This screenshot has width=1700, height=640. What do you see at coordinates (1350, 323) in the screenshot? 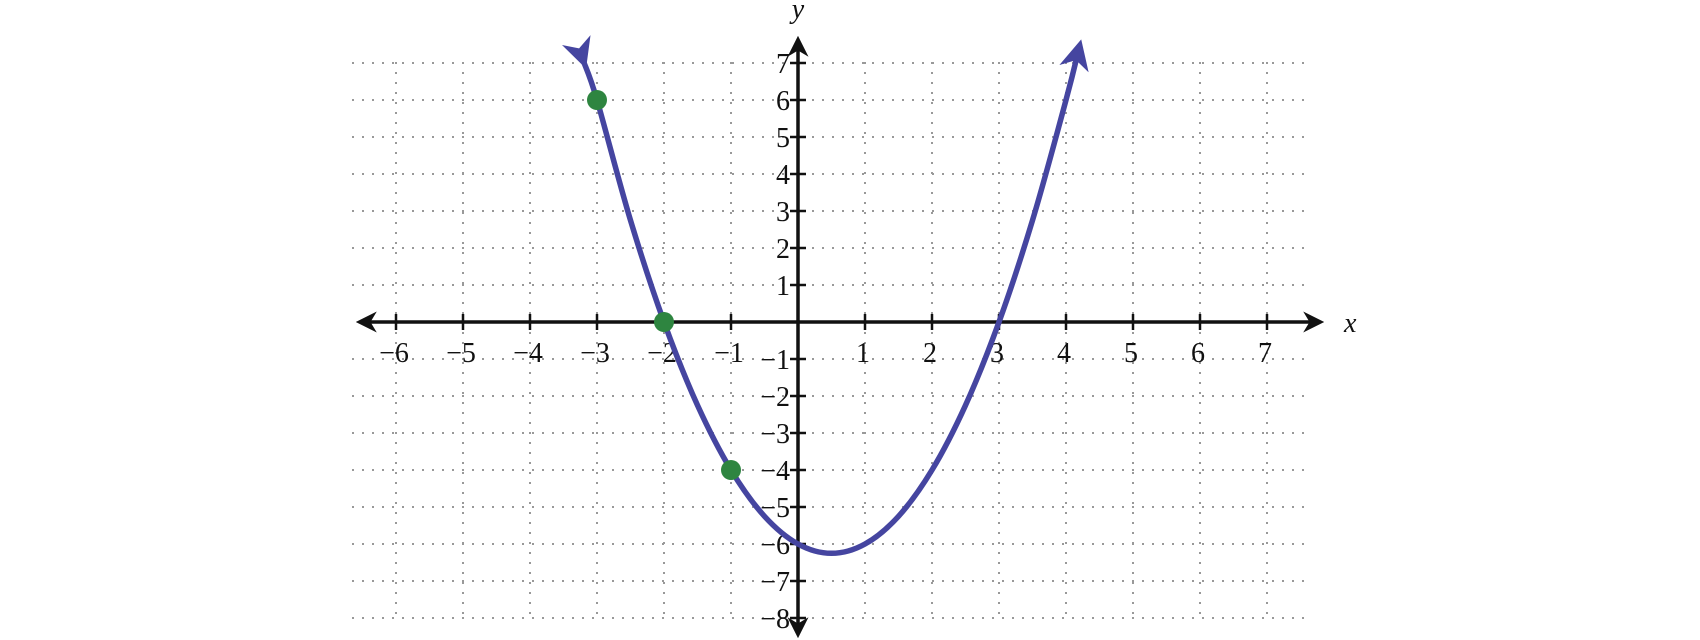
I see `x-axis-label: x` at bounding box center [1350, 323].